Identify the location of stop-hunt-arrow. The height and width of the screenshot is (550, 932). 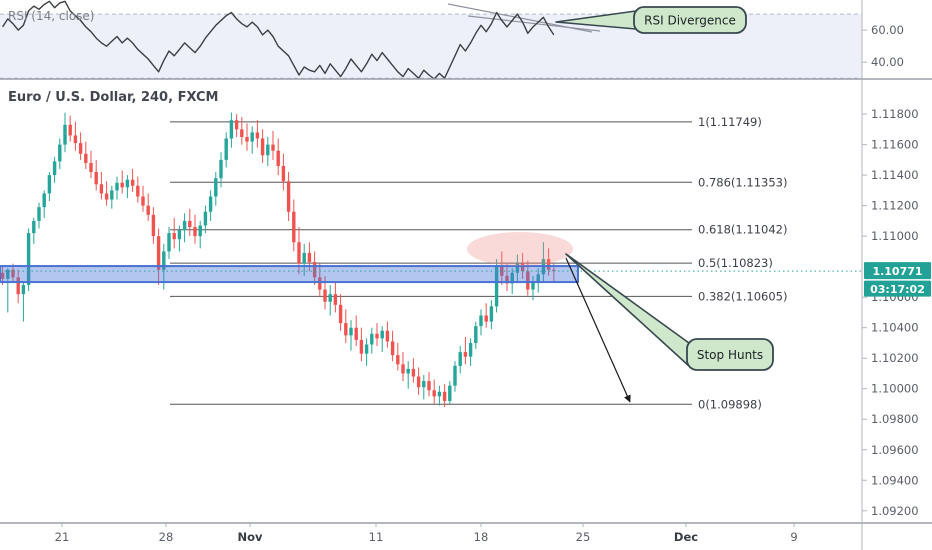
(598, 330).